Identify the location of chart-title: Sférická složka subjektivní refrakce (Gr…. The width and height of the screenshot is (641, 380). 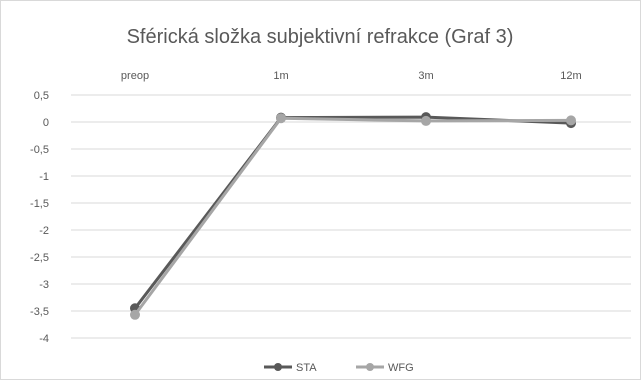
(320, 37).